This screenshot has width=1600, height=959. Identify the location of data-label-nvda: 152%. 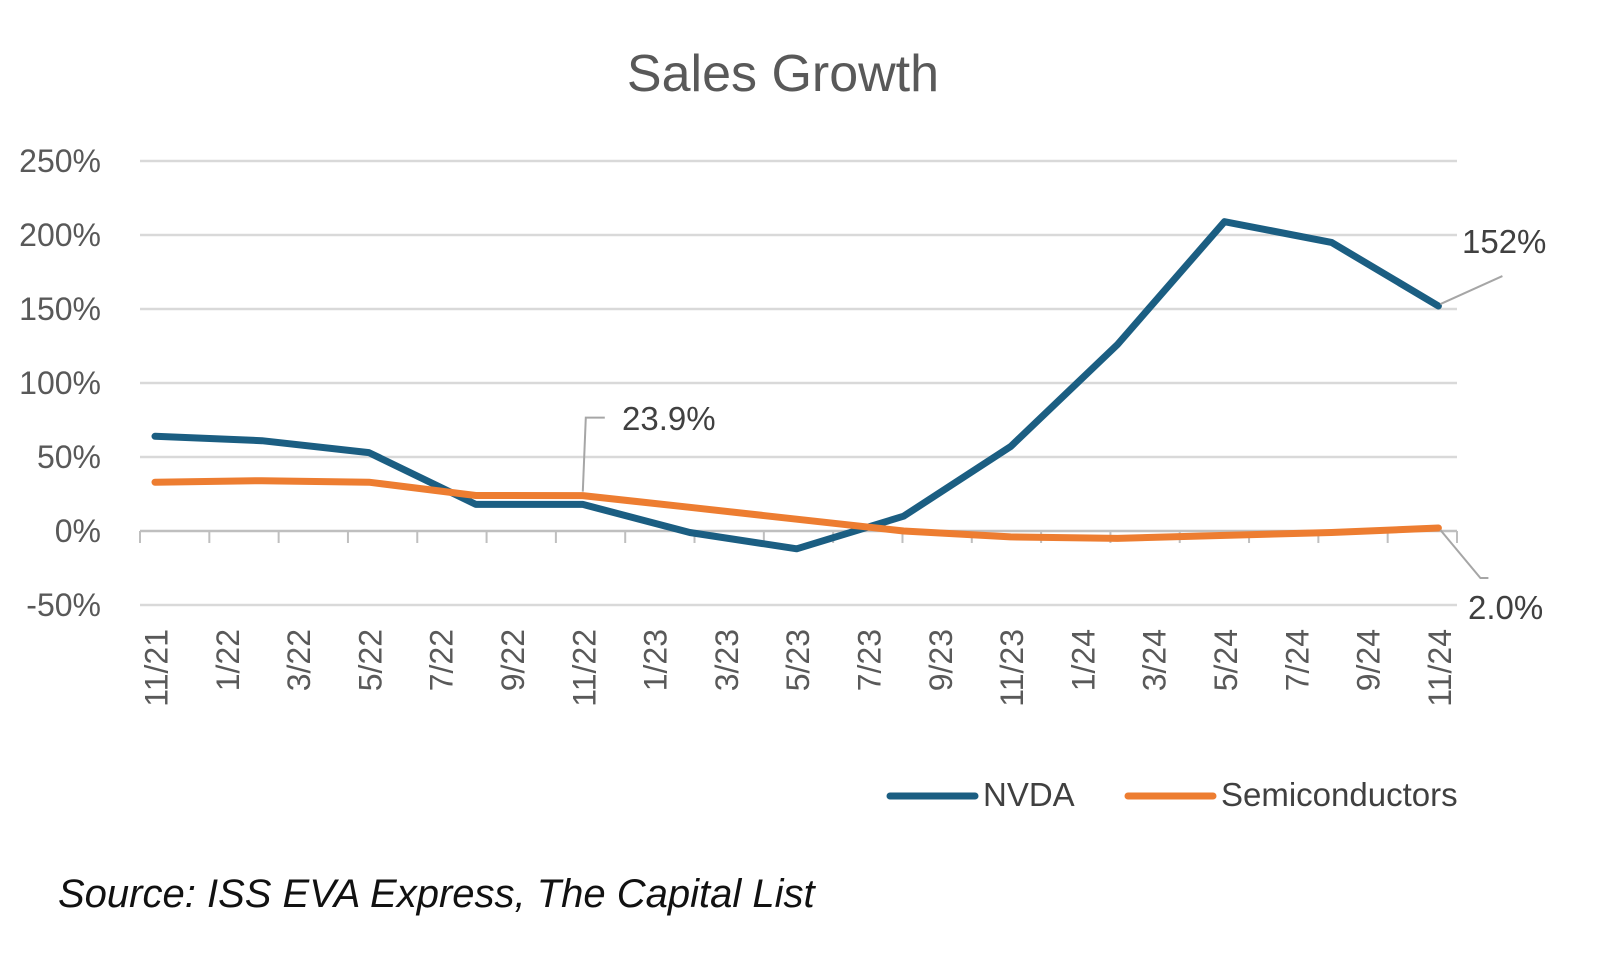
(1504, 241).